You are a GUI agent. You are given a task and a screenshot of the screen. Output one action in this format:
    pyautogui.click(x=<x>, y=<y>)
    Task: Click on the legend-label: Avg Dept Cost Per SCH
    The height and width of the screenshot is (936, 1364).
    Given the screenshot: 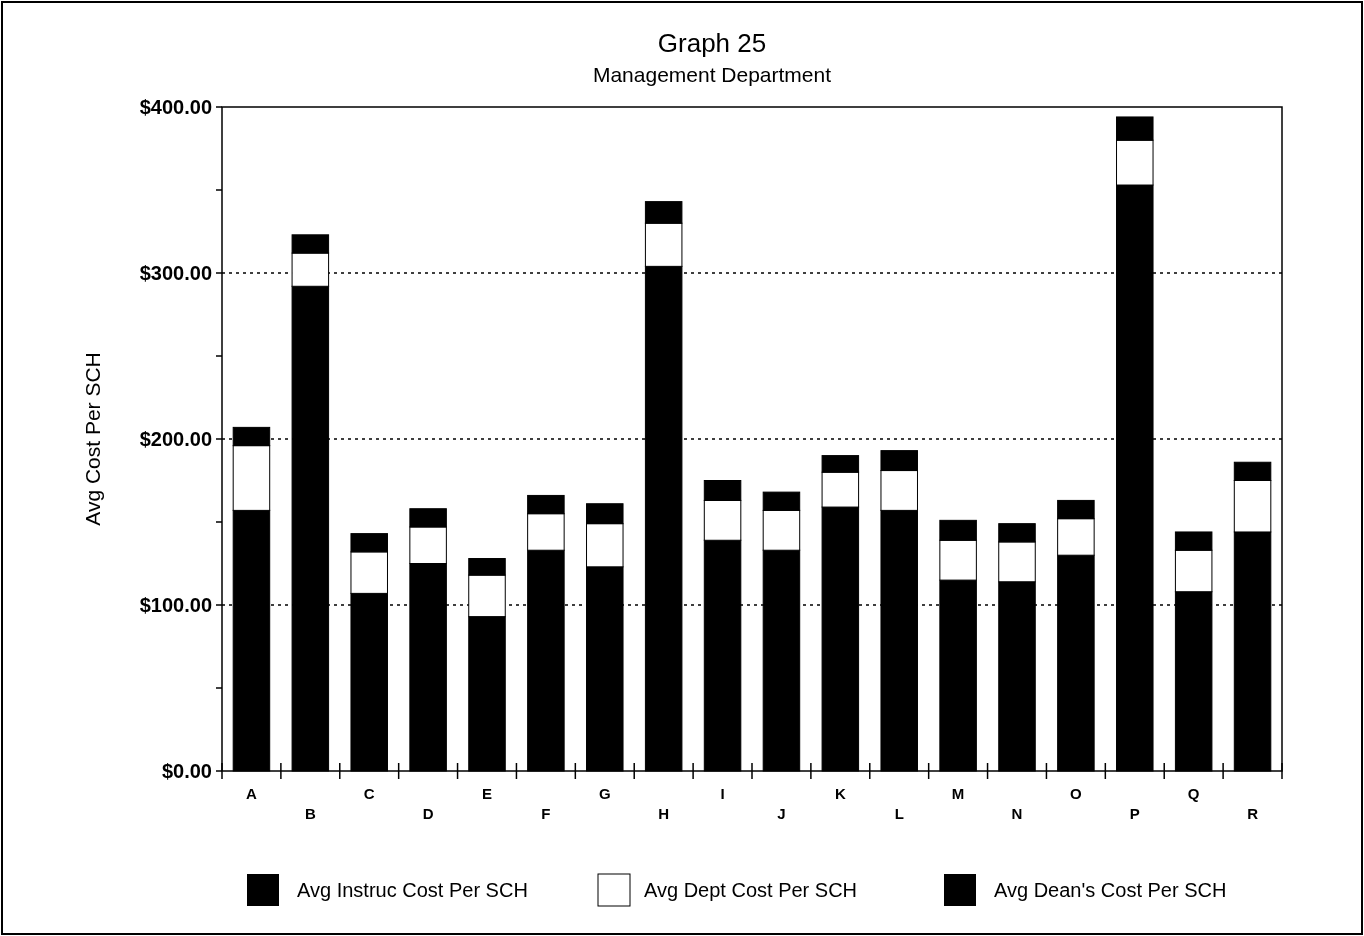 What is the action you would take?
    pyautogui.click(x=751, y=890)
    